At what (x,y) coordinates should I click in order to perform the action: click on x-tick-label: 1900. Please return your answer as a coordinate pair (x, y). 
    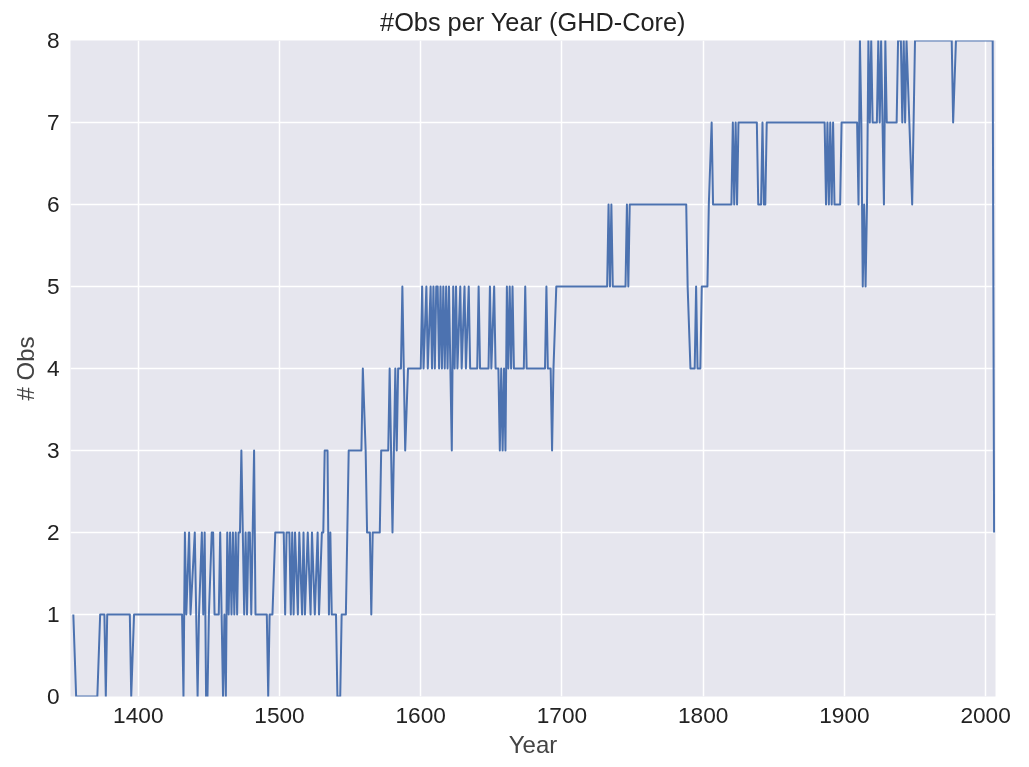
    Looking at the image, I should click on (844, 714).